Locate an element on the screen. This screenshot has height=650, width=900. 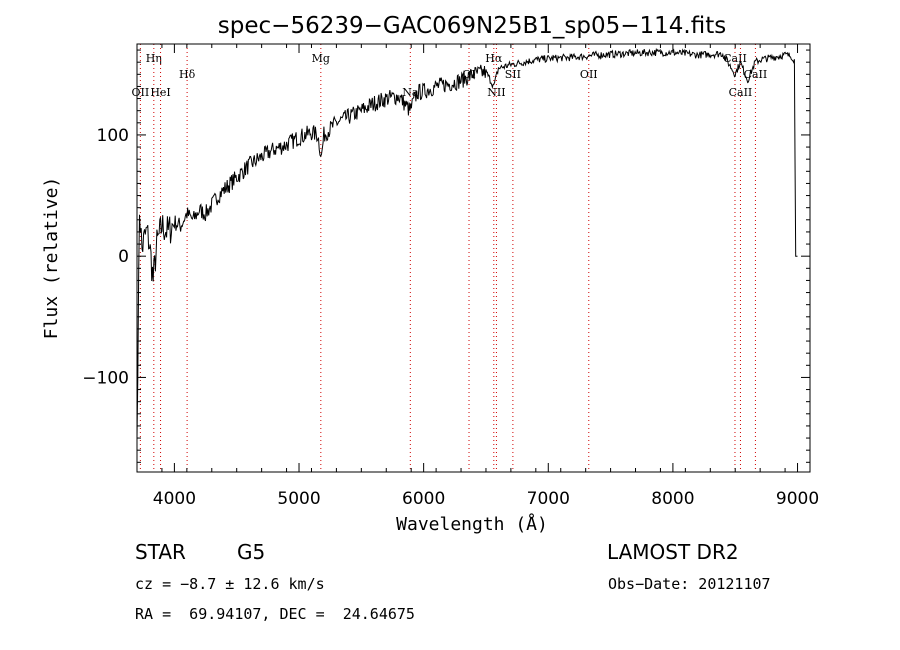
object-subclass: G5 is located at coordinates (251, 552).